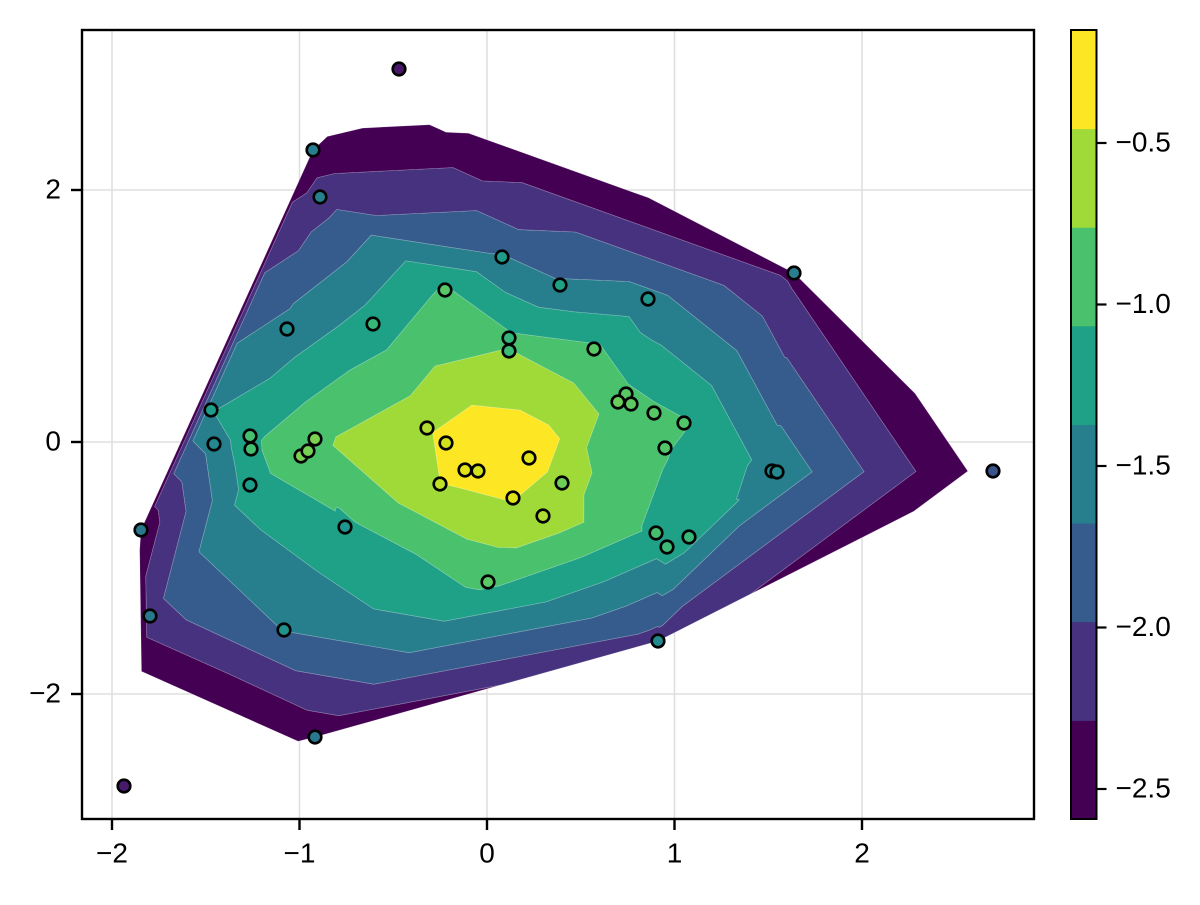 The image size is (1200, 905). I want to click on svg-text: 1, so click(675, 852).